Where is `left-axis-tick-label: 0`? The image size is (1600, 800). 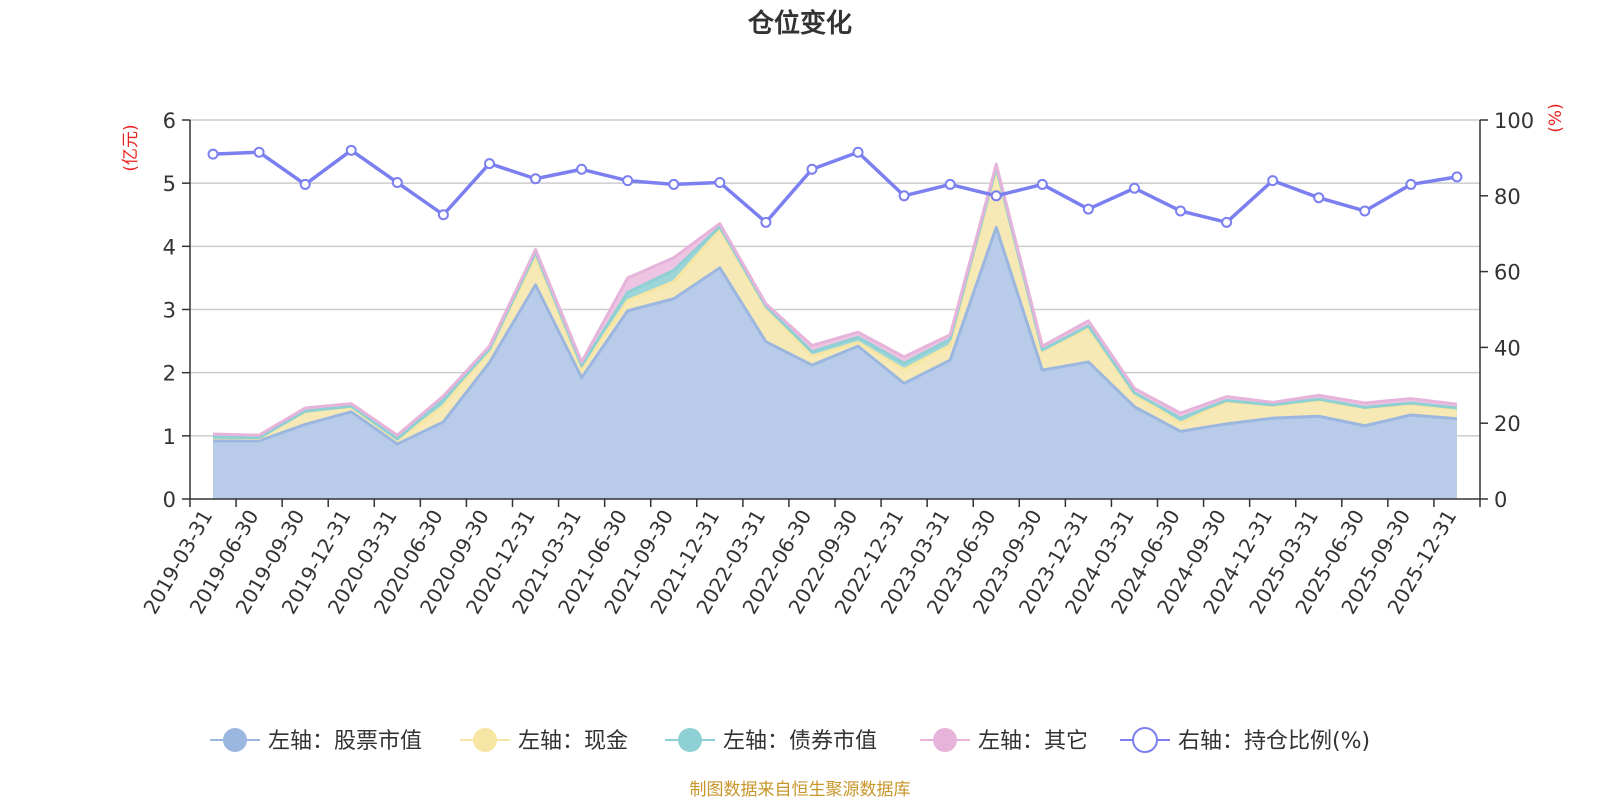 left-axis-tick-label: 0 is located at coordinates (169, 500).